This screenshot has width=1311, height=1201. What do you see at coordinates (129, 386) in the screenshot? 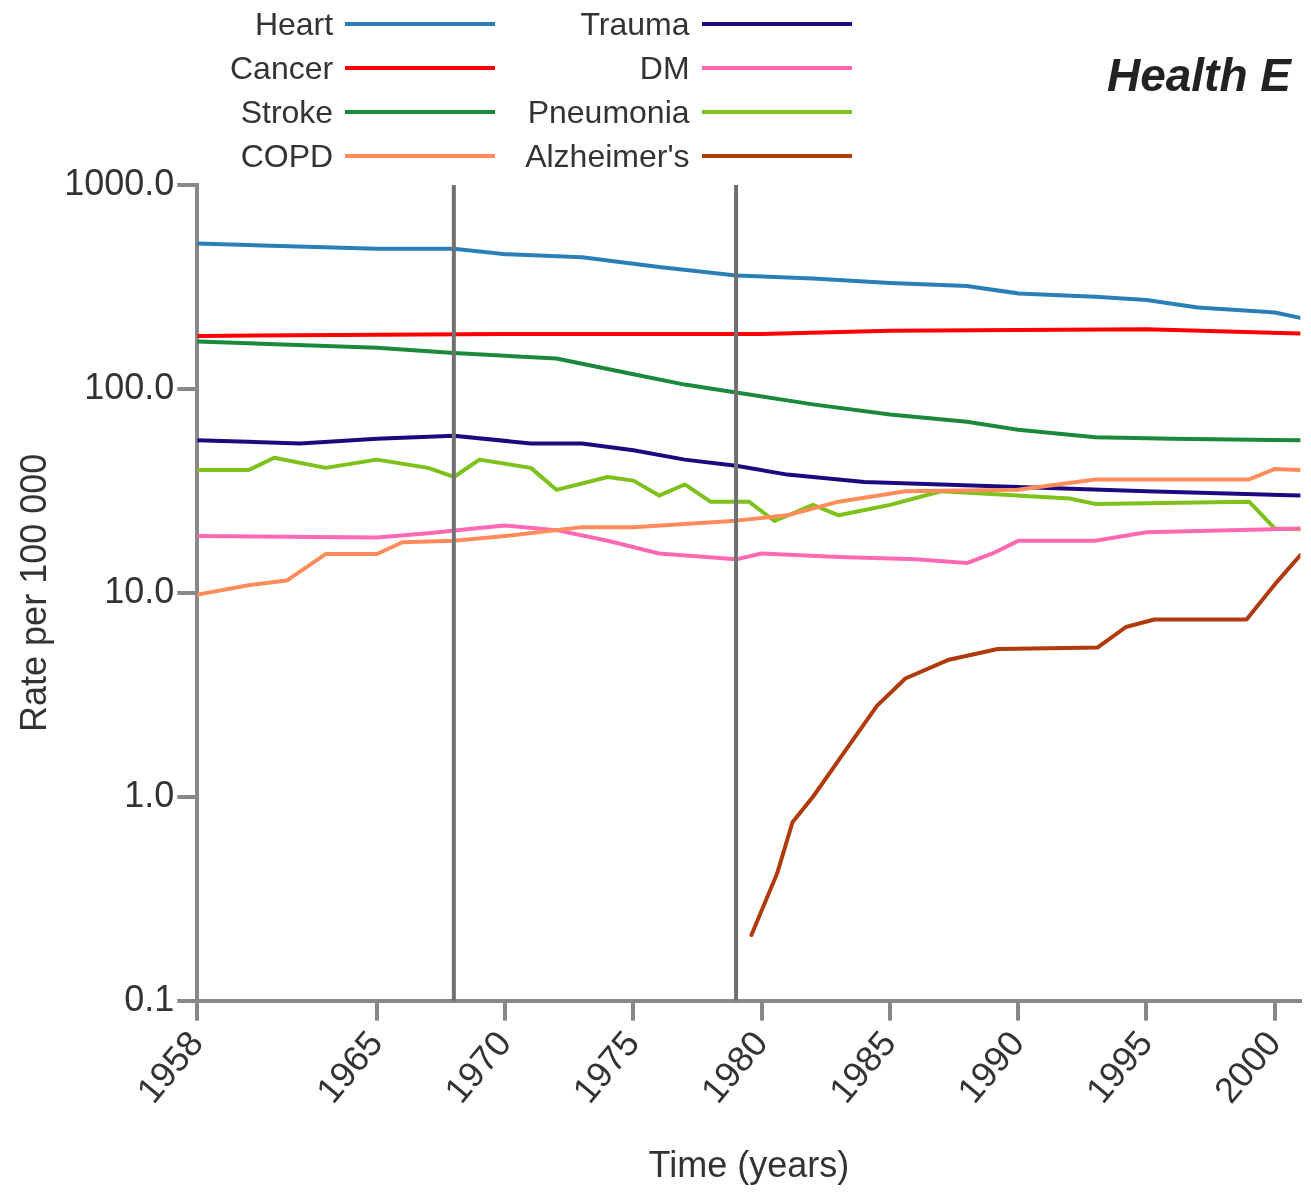
I see `y-tick-label: 100.0` at bounding box center [129, 386].